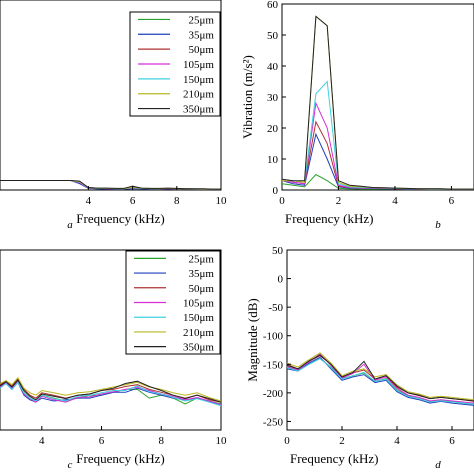 Image resolution: width=474 pixels, height=474 pixels. What do you see at coordinates (70, 225) in the screenshot?
I see `panel-label-a: a` at bounding box center [70, 225].